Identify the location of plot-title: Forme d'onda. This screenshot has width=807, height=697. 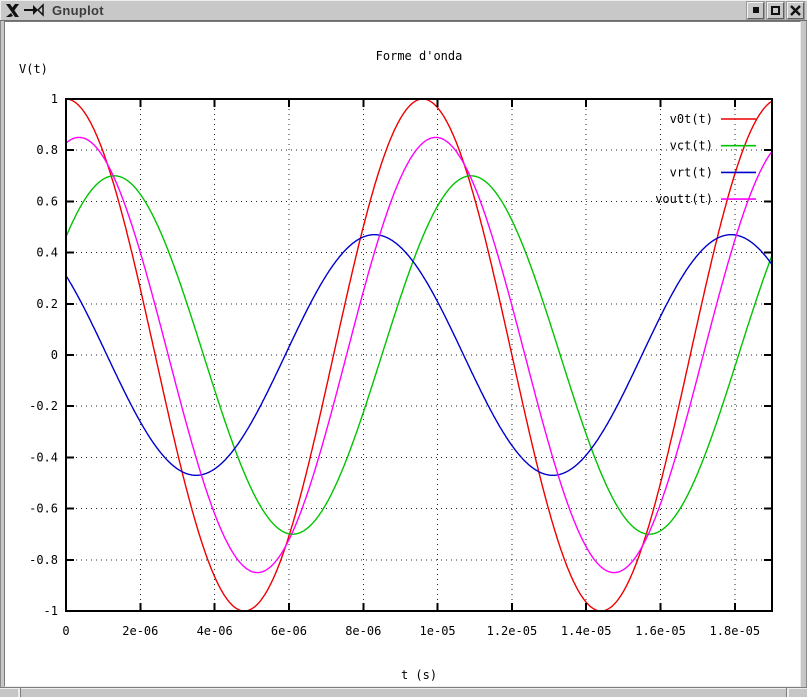
(419, 56).